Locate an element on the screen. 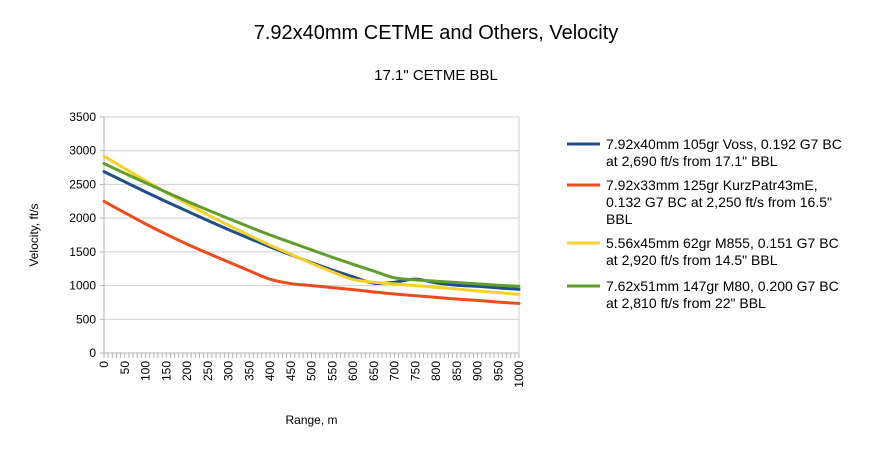  y-tick-label: 1000 is located at coordinates (82, 286).